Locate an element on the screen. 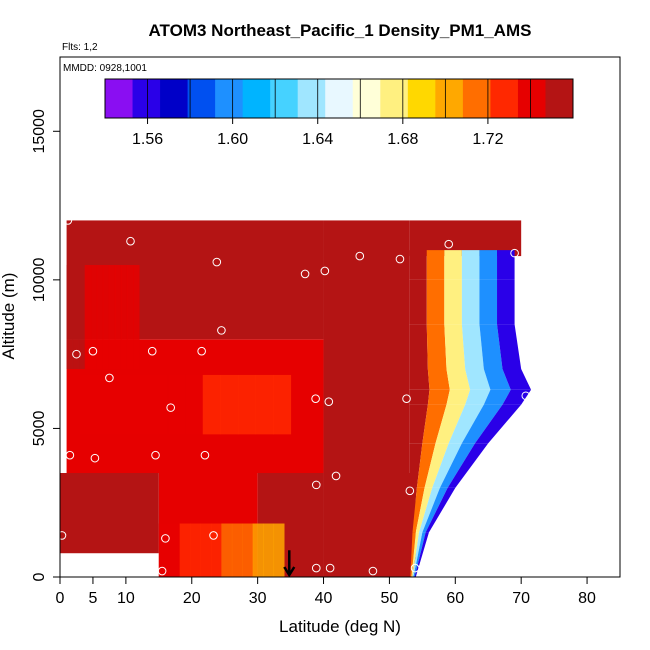  colorbar: 1.56 1.60 1.64 1.68 1.72 is located at coordinates (339, 113).